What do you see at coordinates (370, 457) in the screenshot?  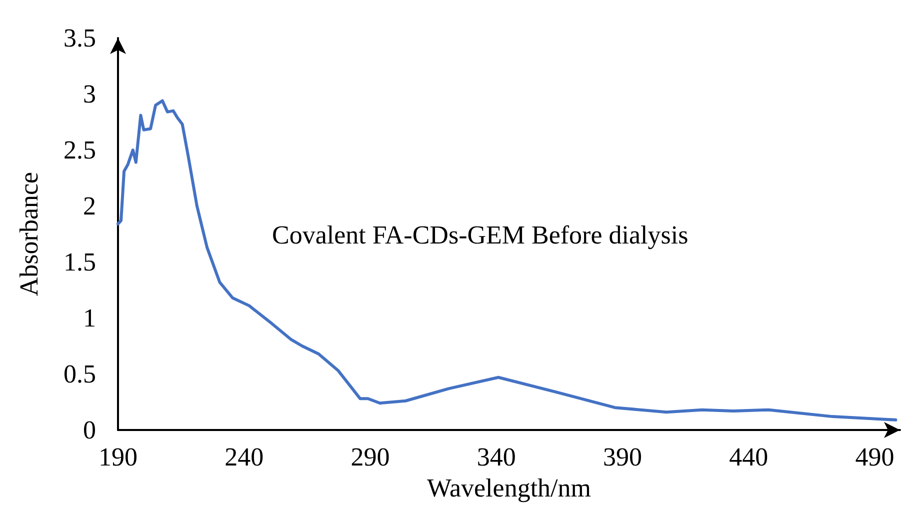 I see `x-tick-label: 290` at bounding box center [370, 457].